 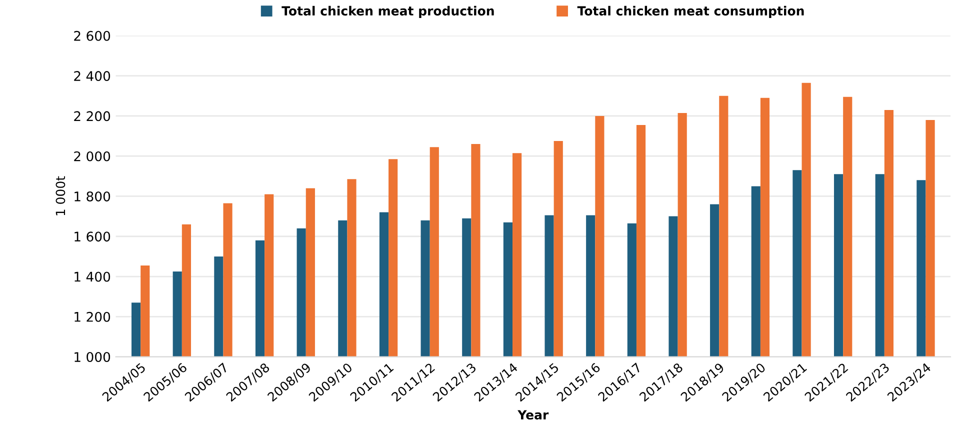 I want to click on y-axis-title: 1 000t, so click(x=61, y=196).